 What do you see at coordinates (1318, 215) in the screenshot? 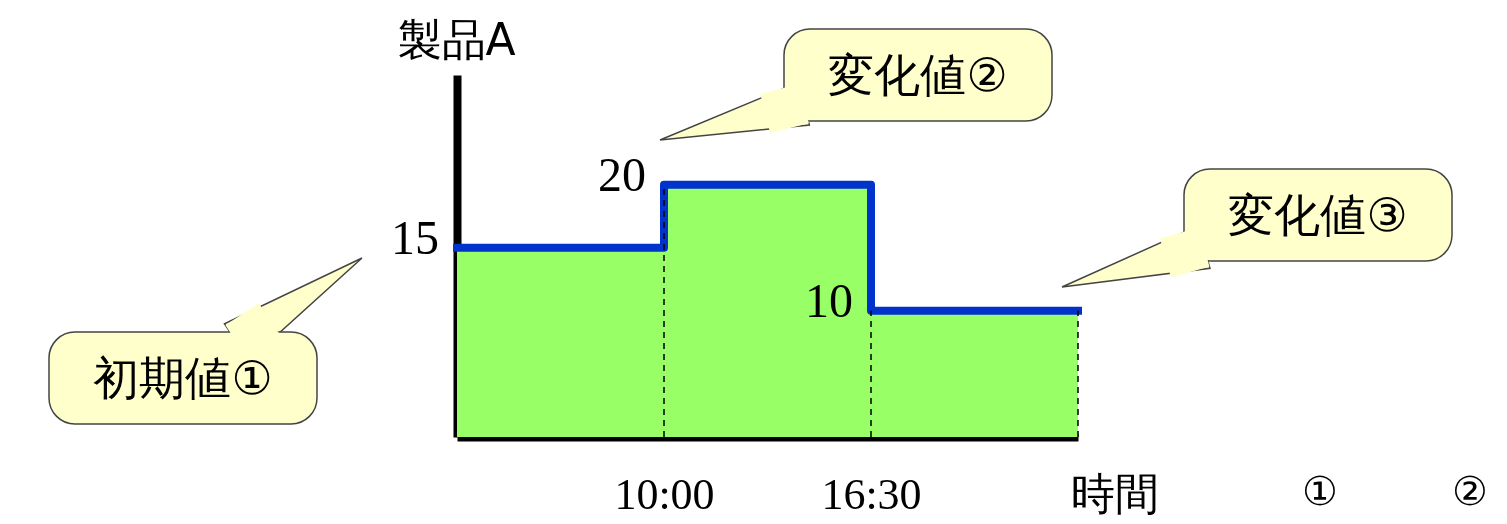
I see `text: 変化値③` at bounding box center [1318, 215].